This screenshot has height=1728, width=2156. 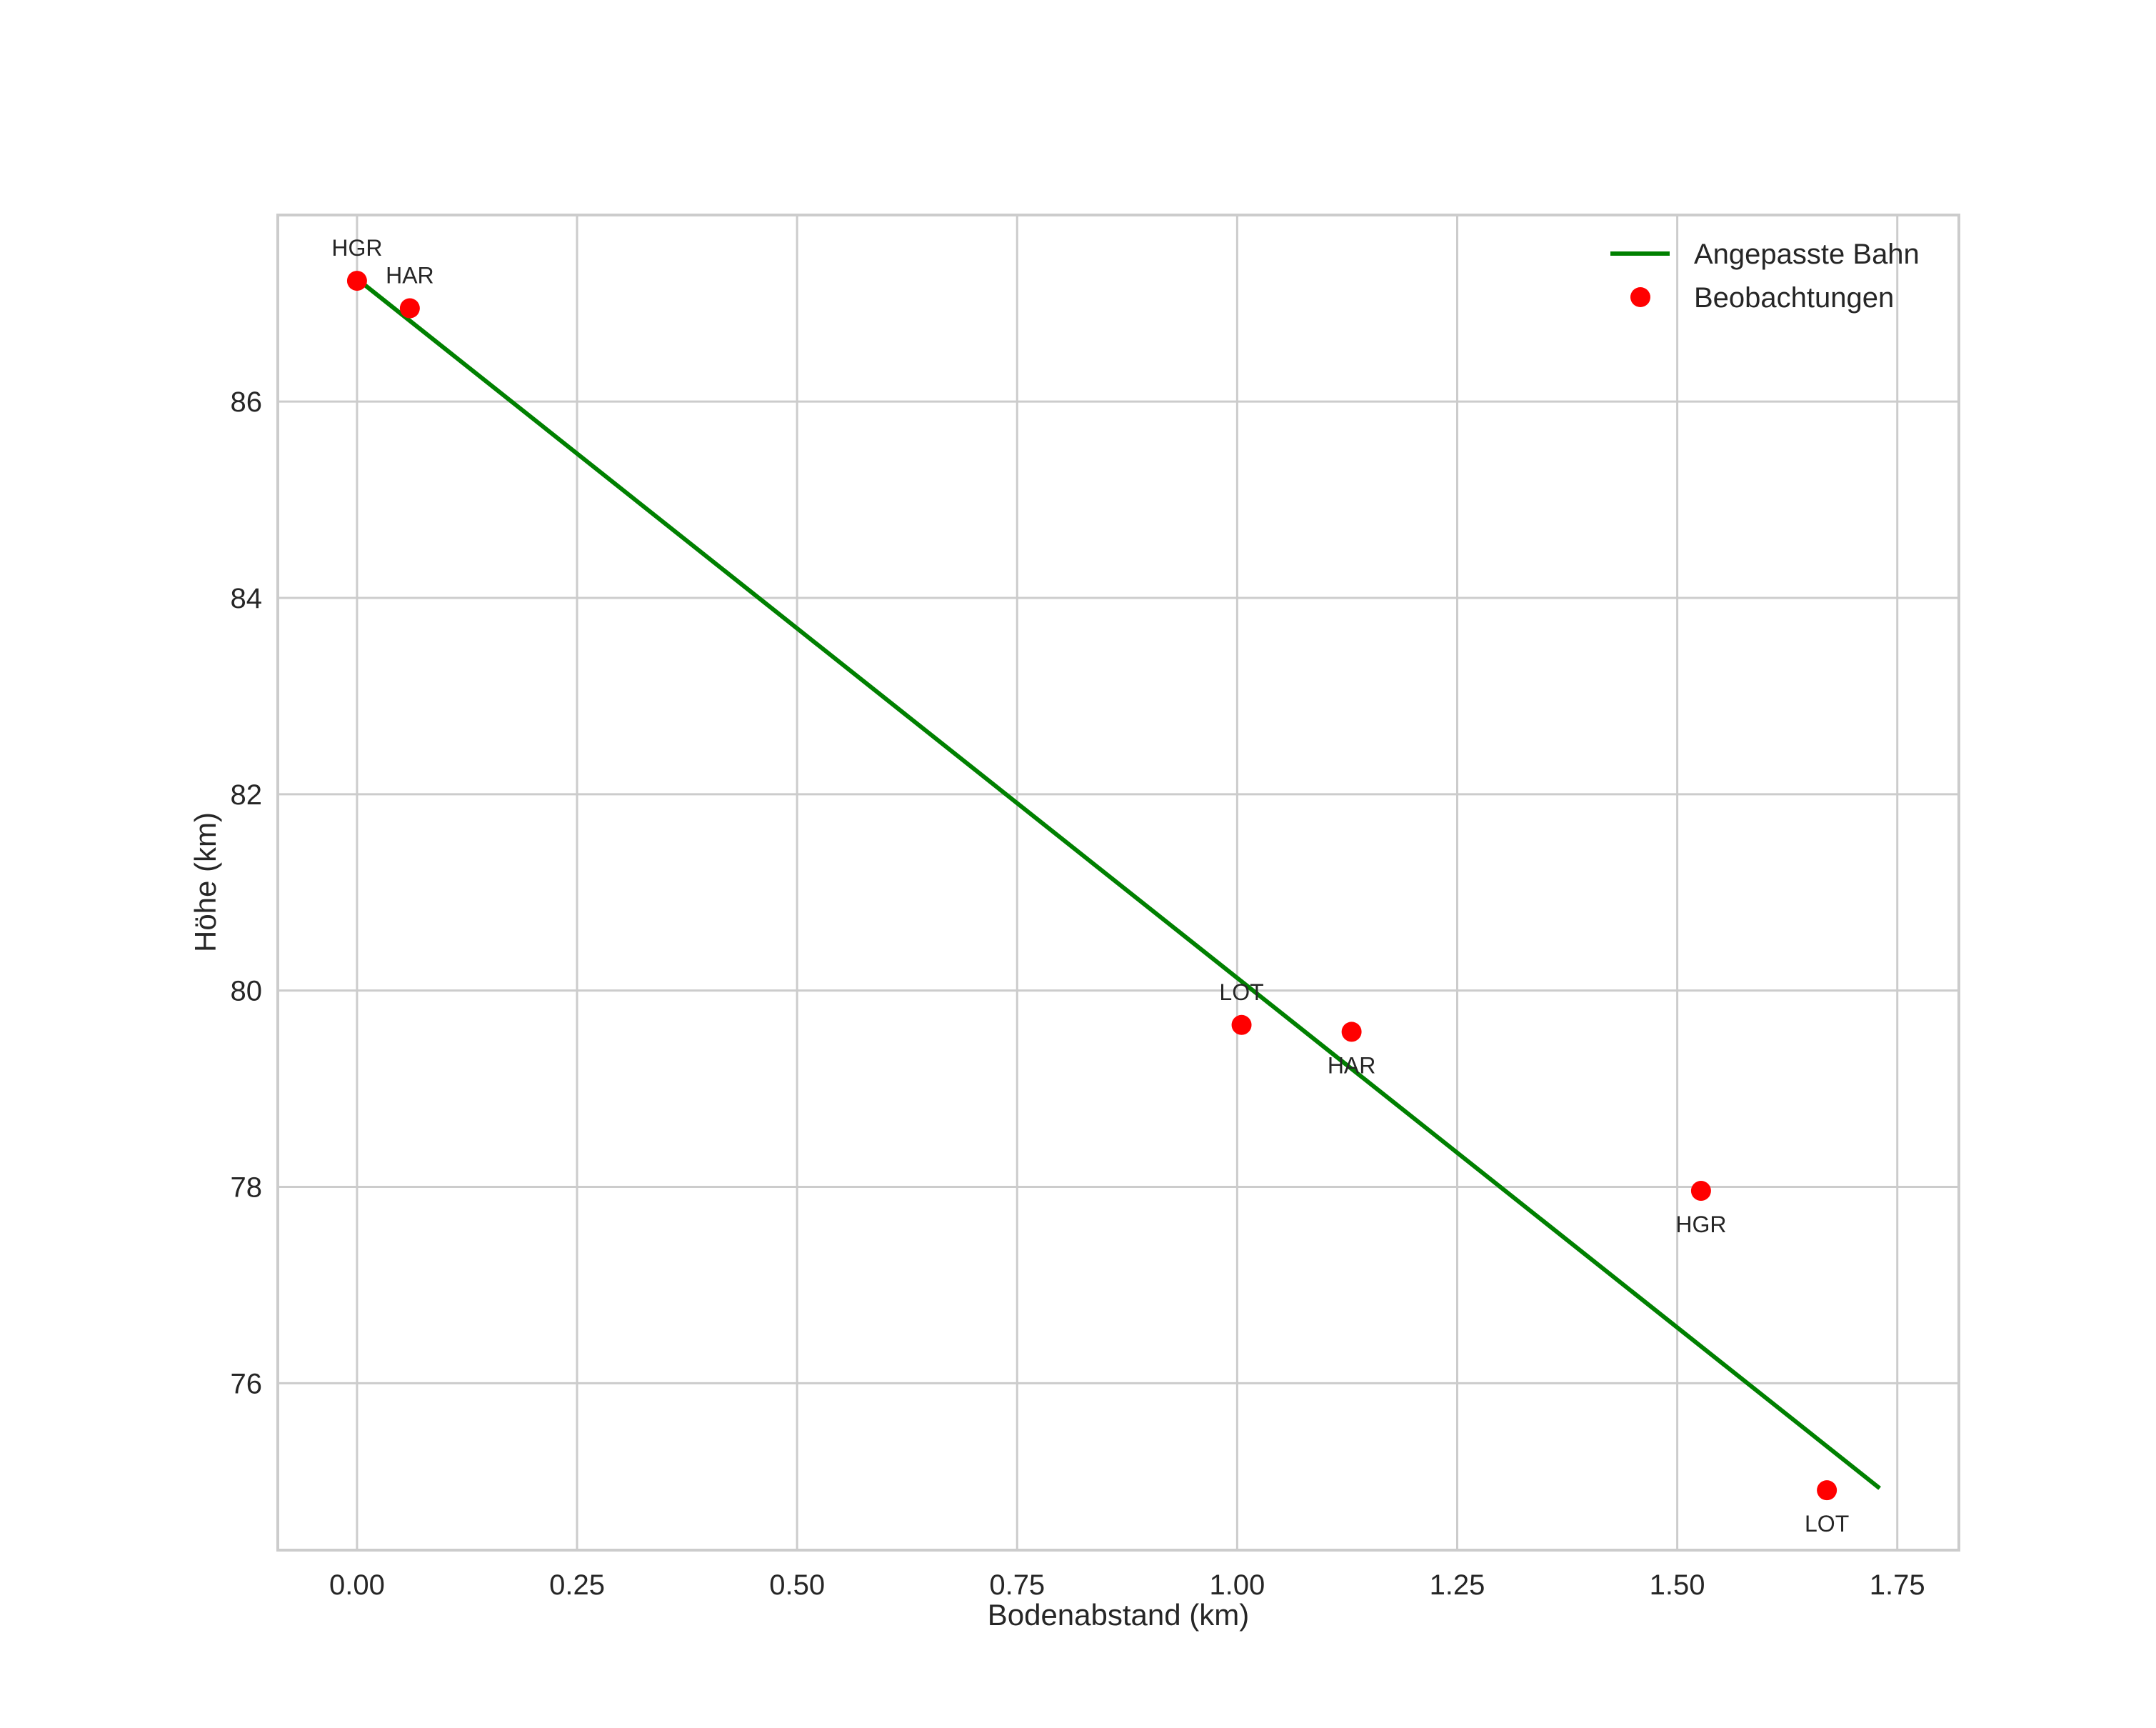 I want to click on x-tick-label: 1.50, so click(x=1678, y=1585).